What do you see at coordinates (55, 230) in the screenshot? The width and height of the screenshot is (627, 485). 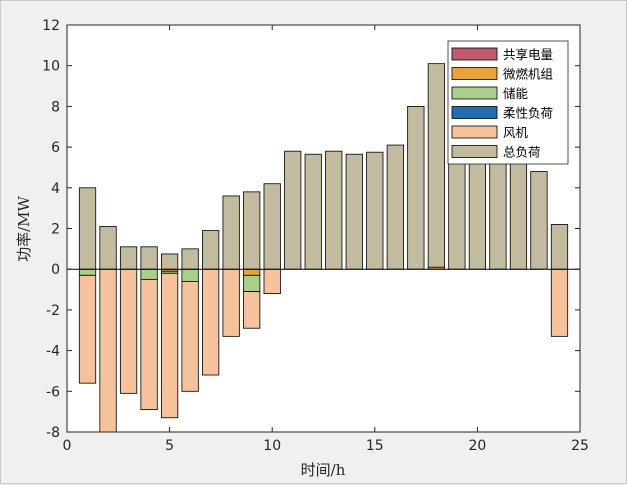 I see `y-tick-label: 2` at bounding box center [55, 230].